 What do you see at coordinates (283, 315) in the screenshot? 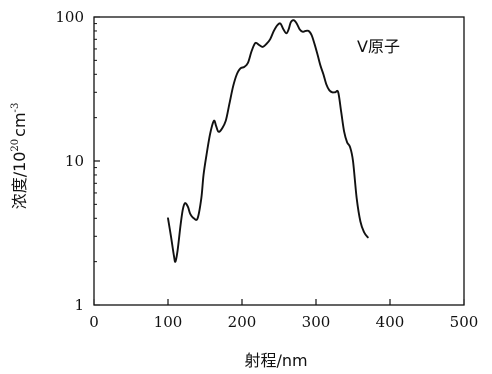
I see `x-axis-ticks: 0 100 200 300 400 500` at bounding box center [283, 315].